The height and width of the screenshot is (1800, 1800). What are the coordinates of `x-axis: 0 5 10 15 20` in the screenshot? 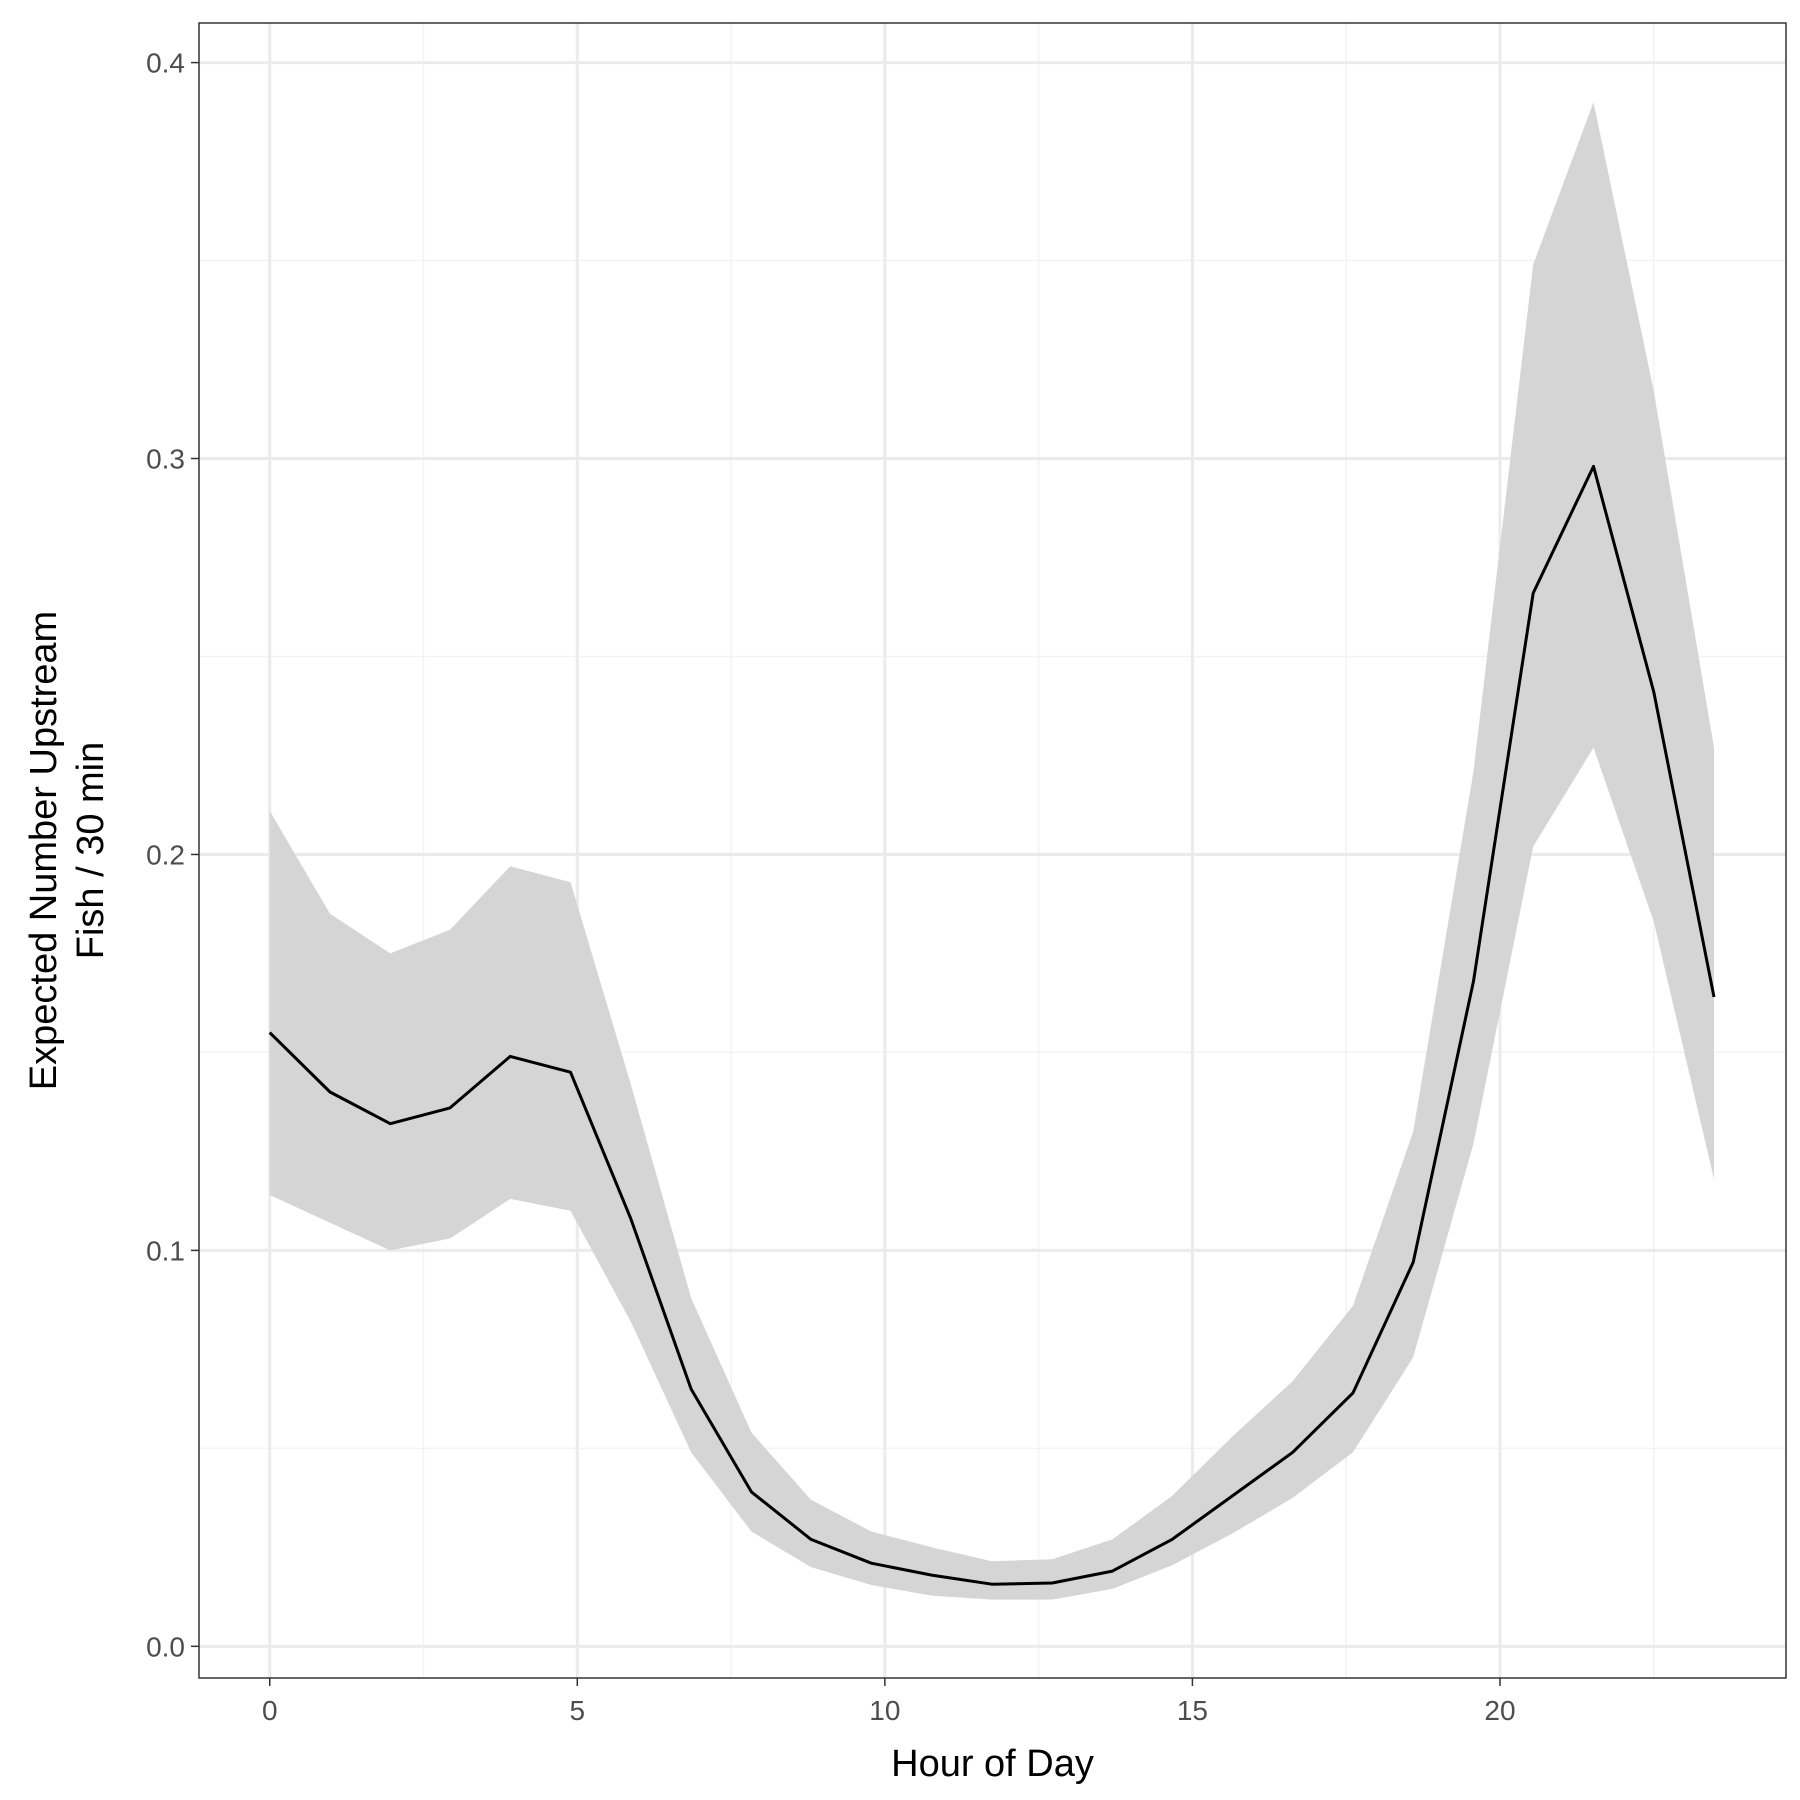 It's located at (889, 1702).